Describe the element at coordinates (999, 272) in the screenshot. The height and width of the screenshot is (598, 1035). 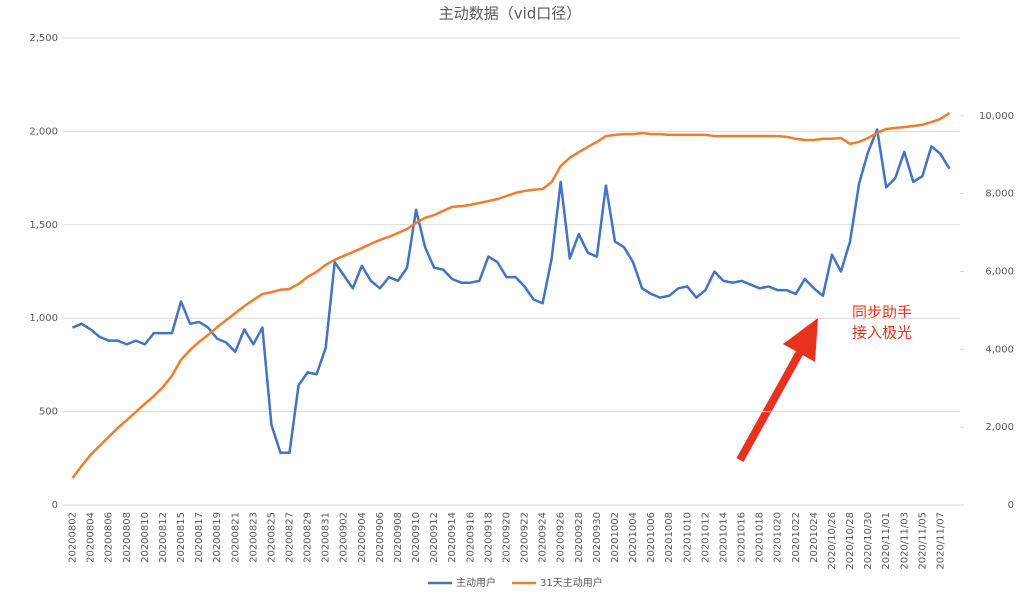
I see `y2-tick-label: 6,000` at that location.